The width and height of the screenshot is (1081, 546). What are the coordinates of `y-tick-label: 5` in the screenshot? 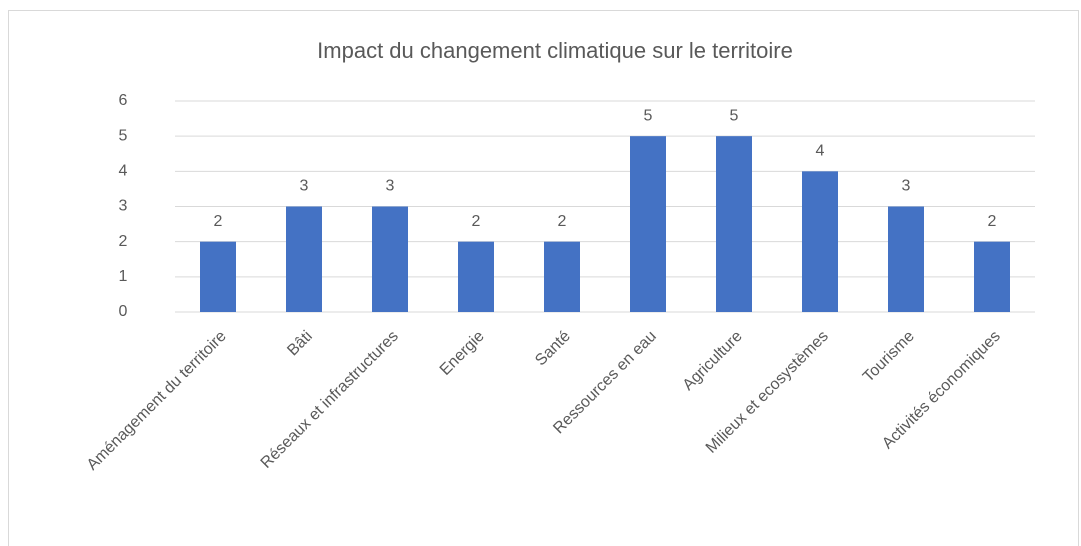 It's located at (123, 135).